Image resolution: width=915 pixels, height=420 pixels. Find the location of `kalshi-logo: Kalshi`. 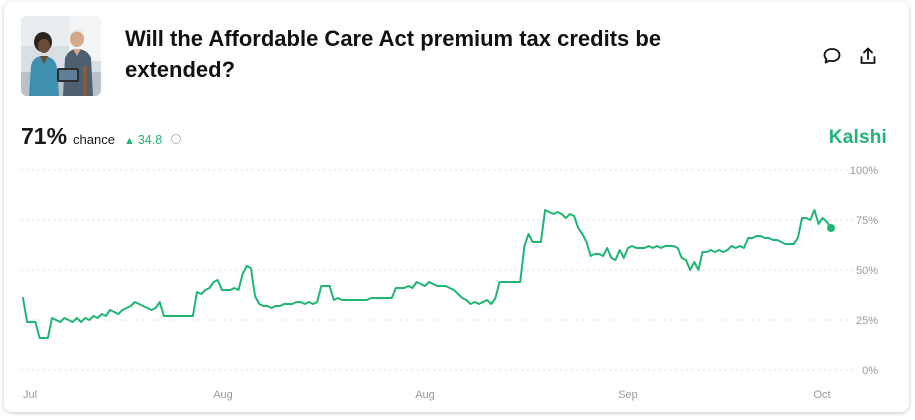

kalshi-logo: Kalshi is located at coordinates (857, 137).